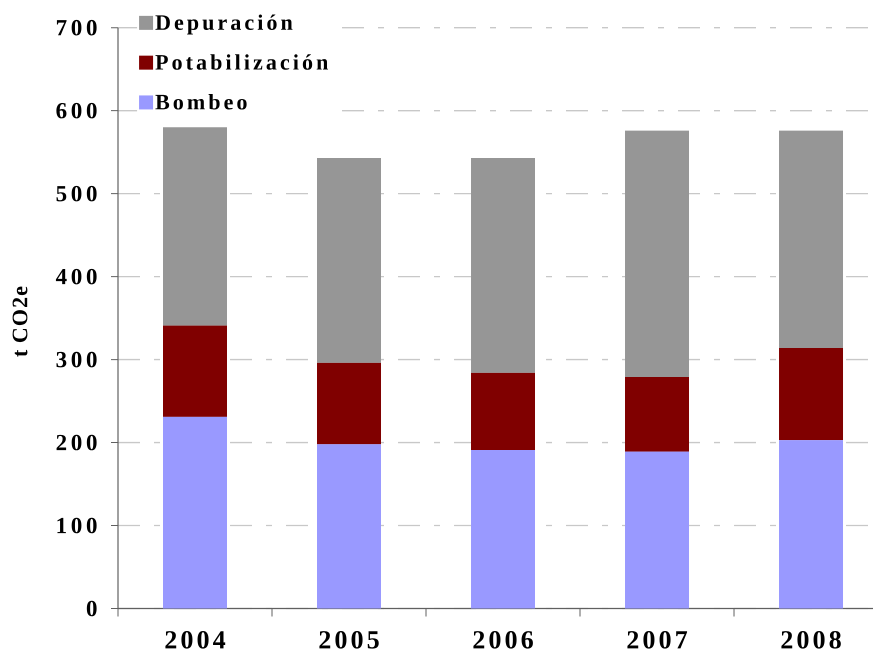 The height and width of the screenshot is (651, 875). Describe the element at coordinates (195, 640) in the screenshot. I see `x-tick-label: 2004` at that location.